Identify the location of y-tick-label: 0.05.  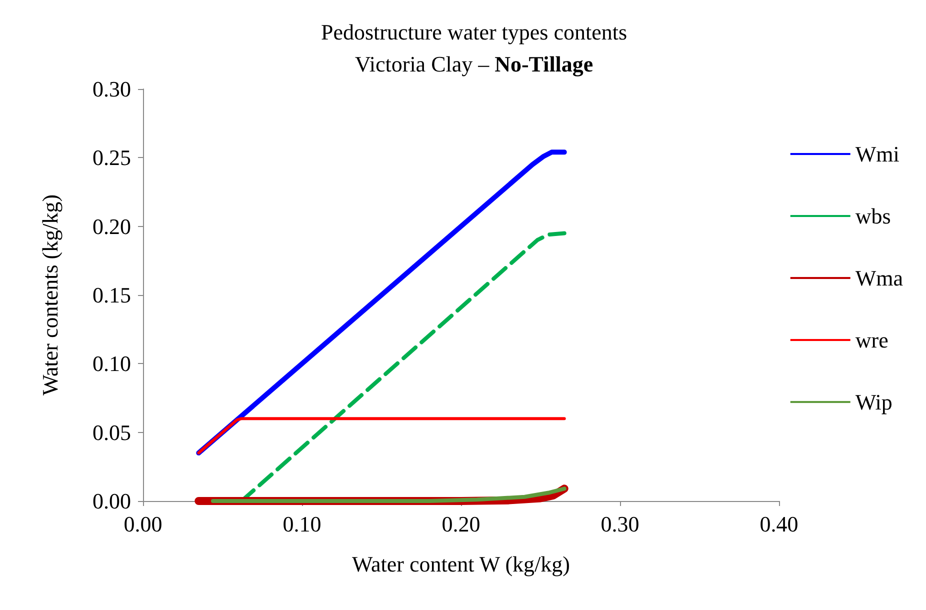
(111, 432).